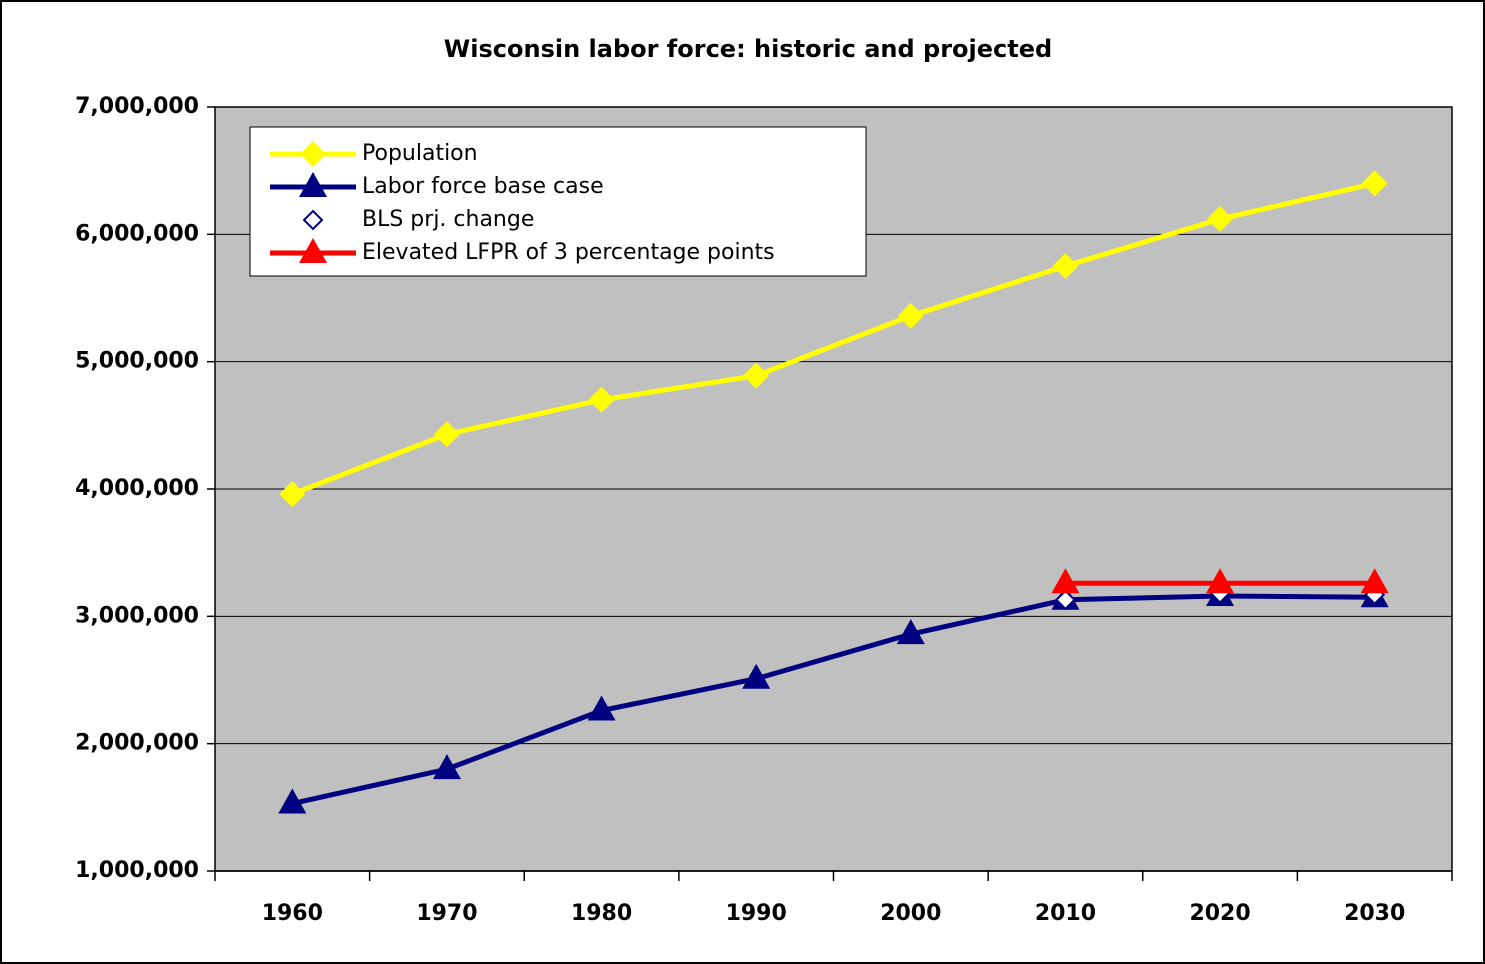 The width and height of the screenshot is (1485, 964). Describe the element at coordinates (446, 913) in the screenshot. I see `x-tick-label: 1970` at that location.